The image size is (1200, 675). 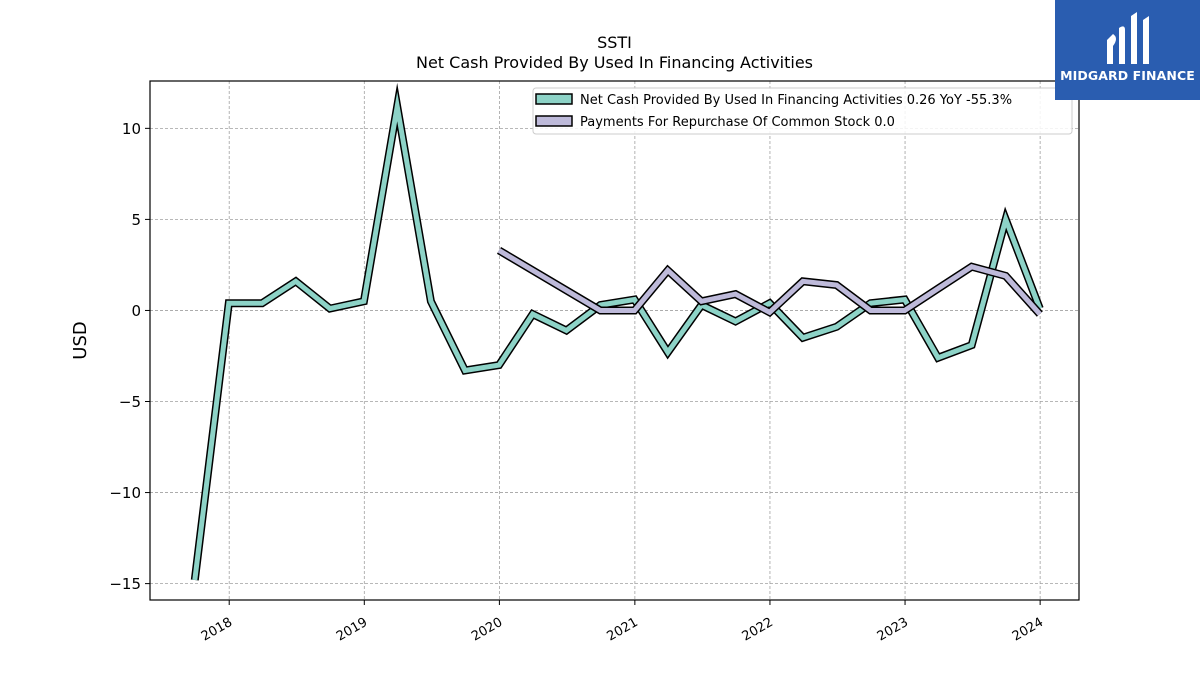 What do you see at coordinates (1028, 630) in the screenshot?
I see `x-tick-label: 2024` at bounding box center [1028, 630].